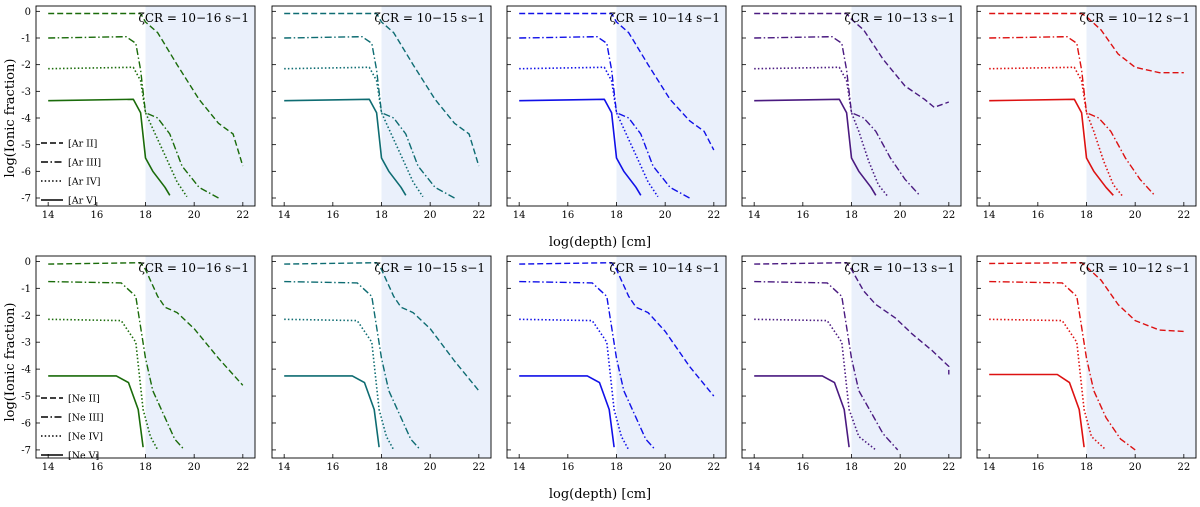 This screenshot has width=1200, height=507. I want to click on y-tick-label: -4, so click(26, 119).